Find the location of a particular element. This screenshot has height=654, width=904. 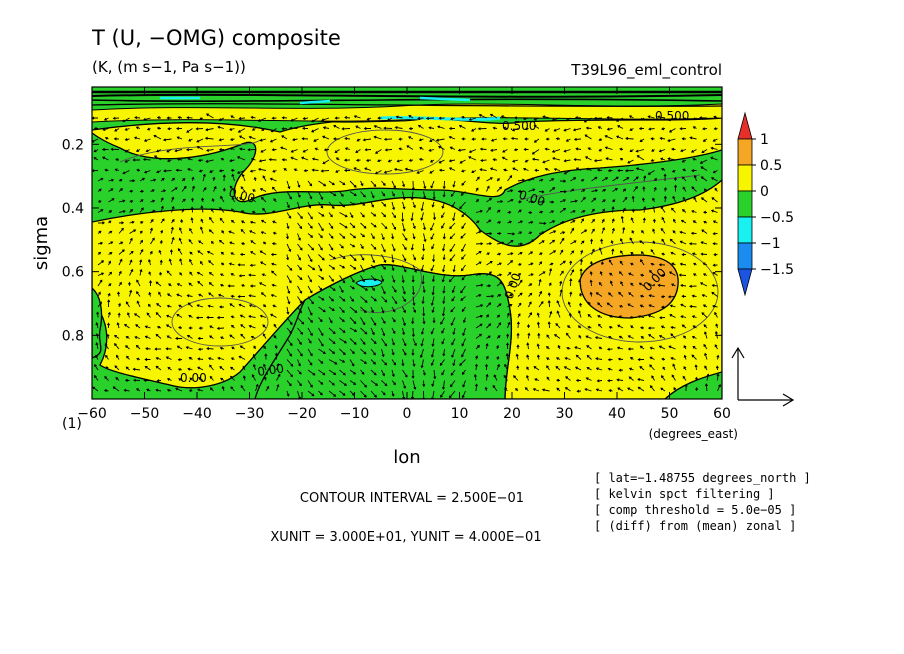

run-label: T39L96_eml_control is located at coordinates (646, 70).